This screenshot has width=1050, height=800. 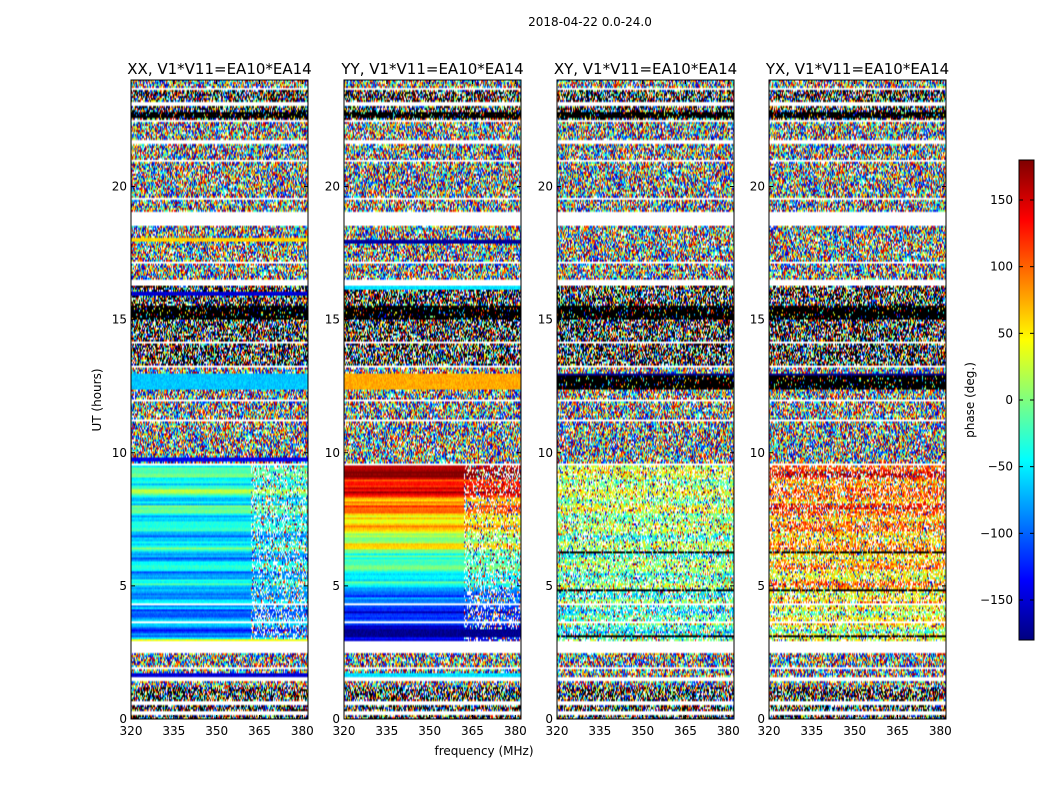 What do you see at coordinates (645, 69) in the screenshot?
I see `panel-title: XY, V1*V11=EA10*EA14` at bounding box center [645, 69].